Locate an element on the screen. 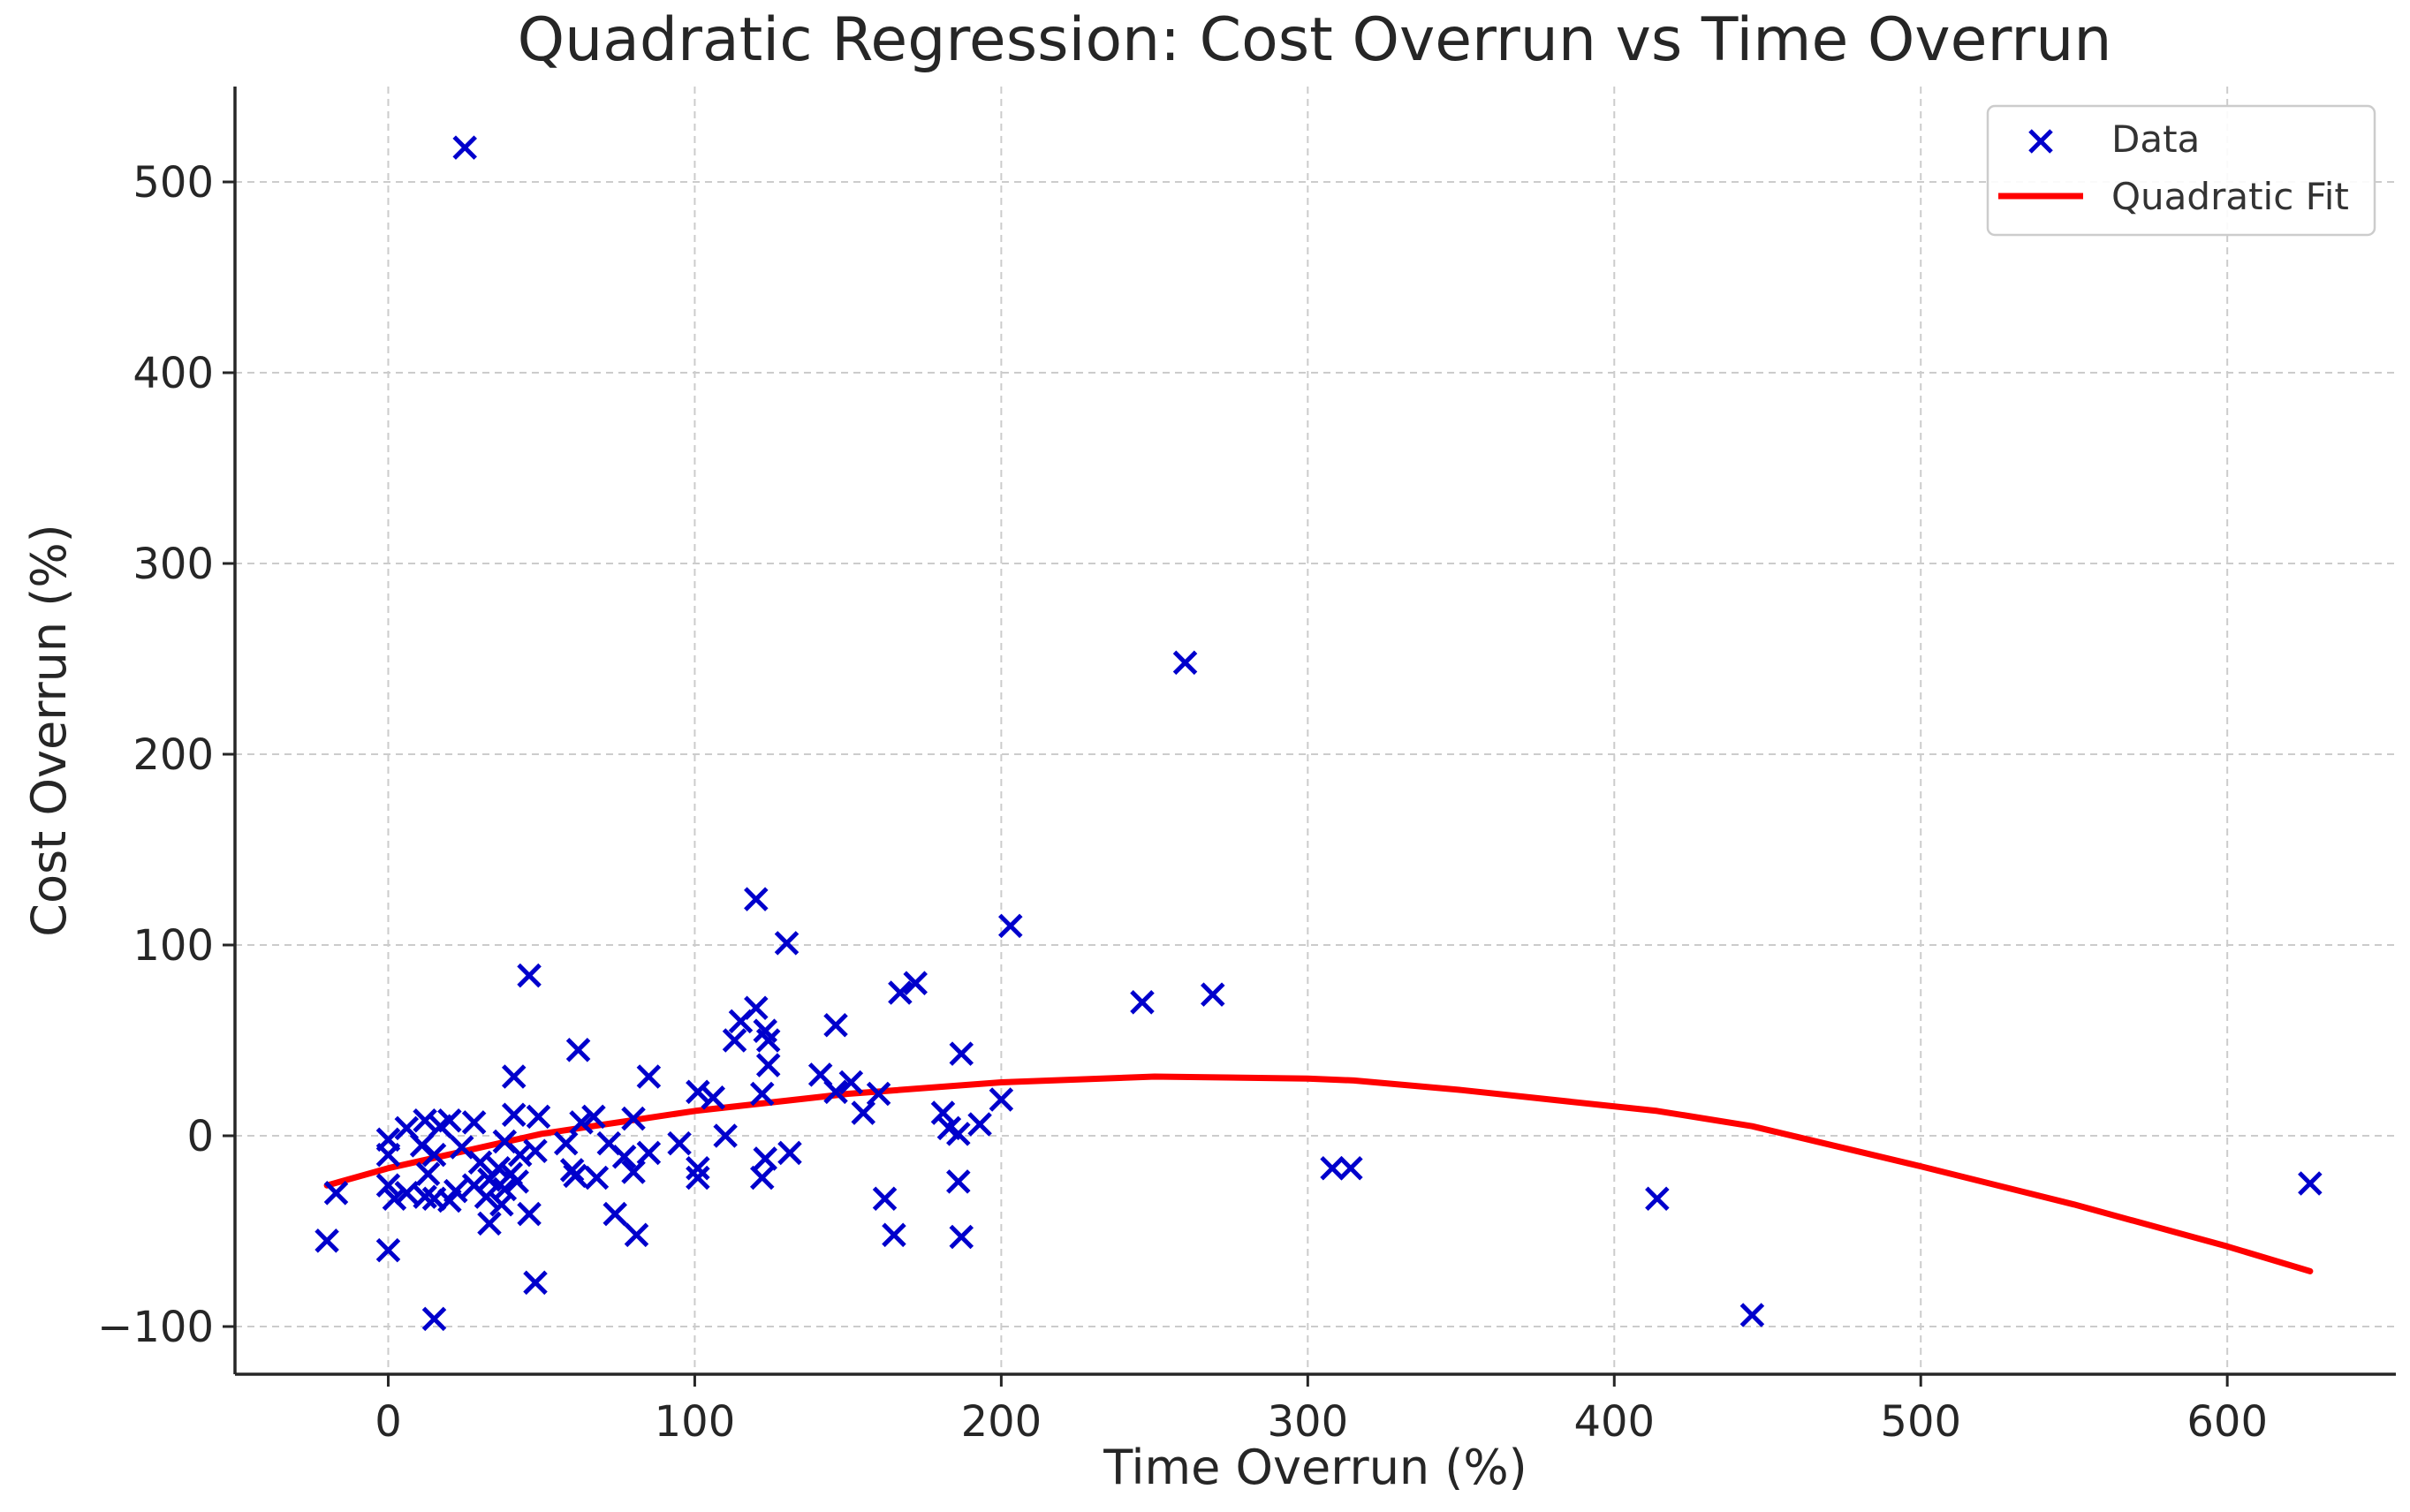 Image resolution: width=2410 pixels, height=1512 pixels. y-axis-ticks: −100 0 100 200 300 400 500 is located at coordinates (166, 755).